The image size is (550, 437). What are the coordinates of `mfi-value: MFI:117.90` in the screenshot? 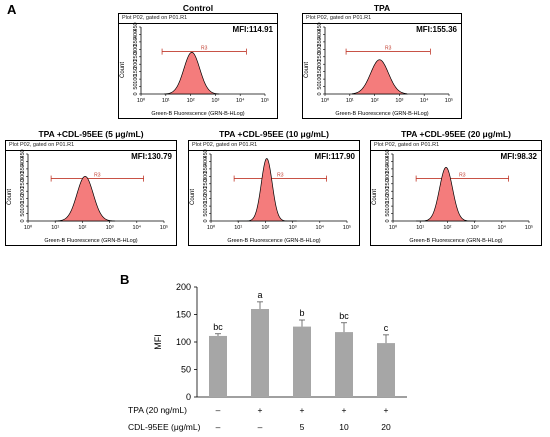 It's located at (334, 156).